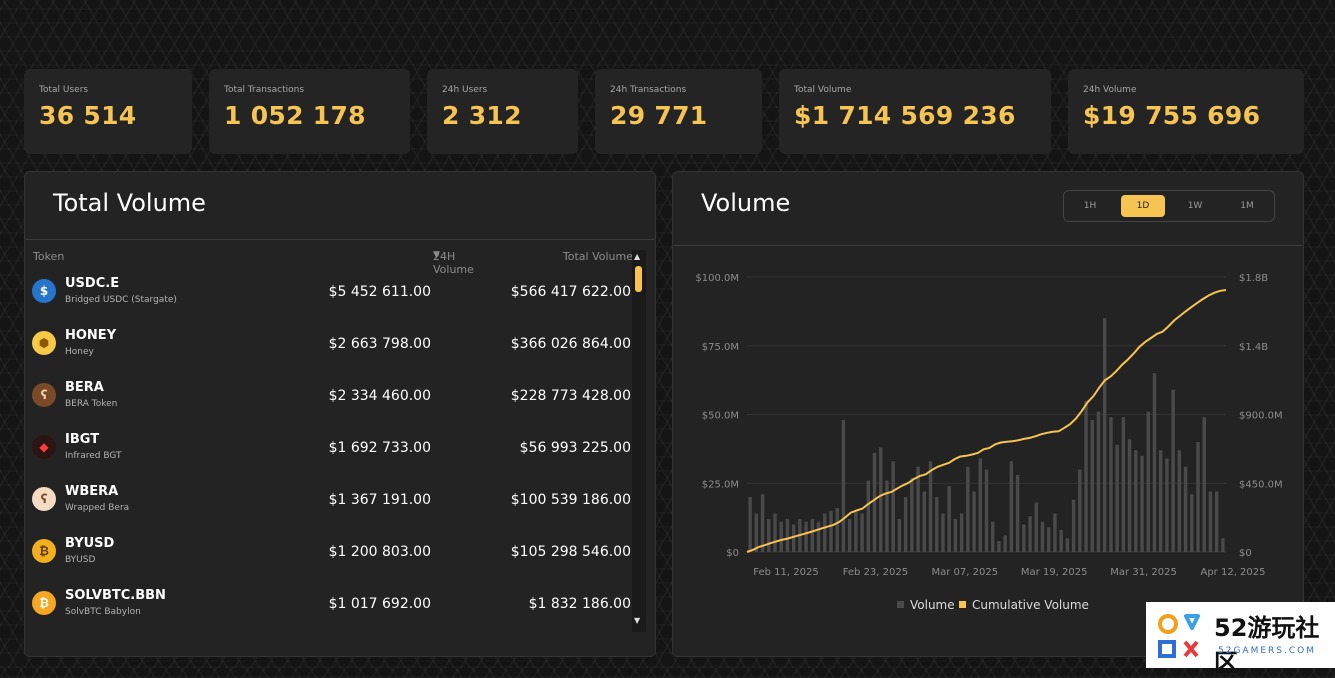 This screenshot has width=1335, height=678. What do you see at coordinates (482, 115) in the screenshot?
I see `stat-value: 2 312` at bounding box center [482, 115].